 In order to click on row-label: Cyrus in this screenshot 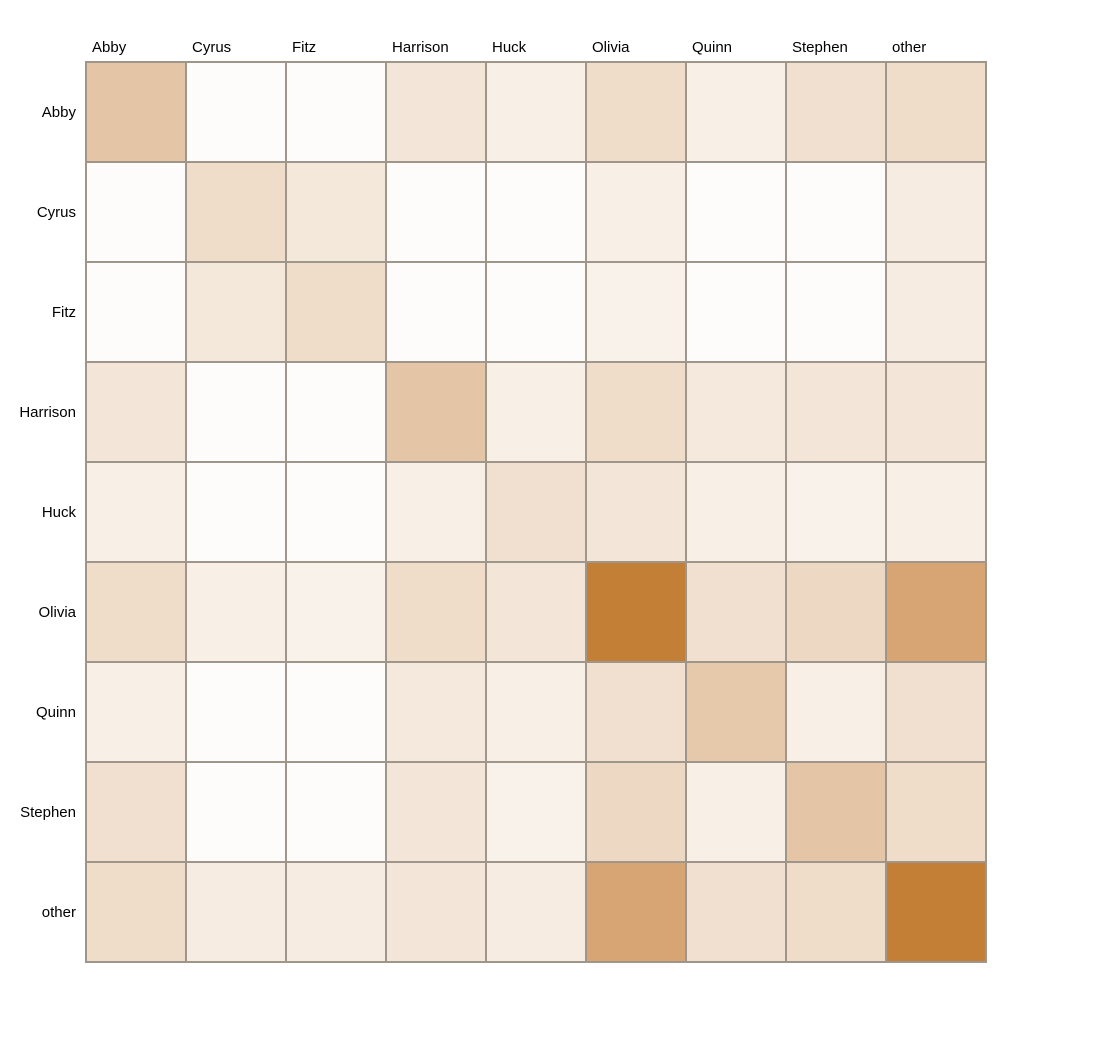, I will do `click(56, 212)`.